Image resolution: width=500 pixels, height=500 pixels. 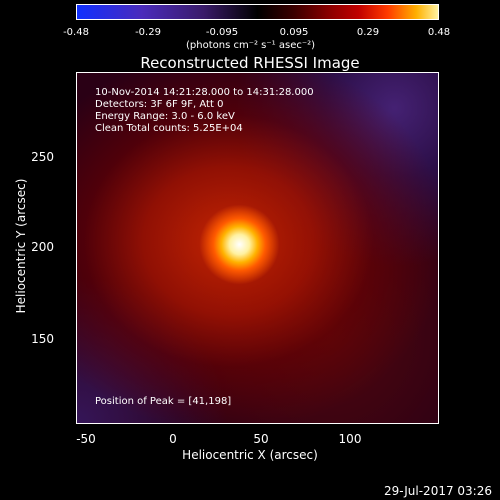 What do you see at coordinates (42, 157) in the screenshot?
I see `y-tick-label: 250` at bounding box center [42, 157].